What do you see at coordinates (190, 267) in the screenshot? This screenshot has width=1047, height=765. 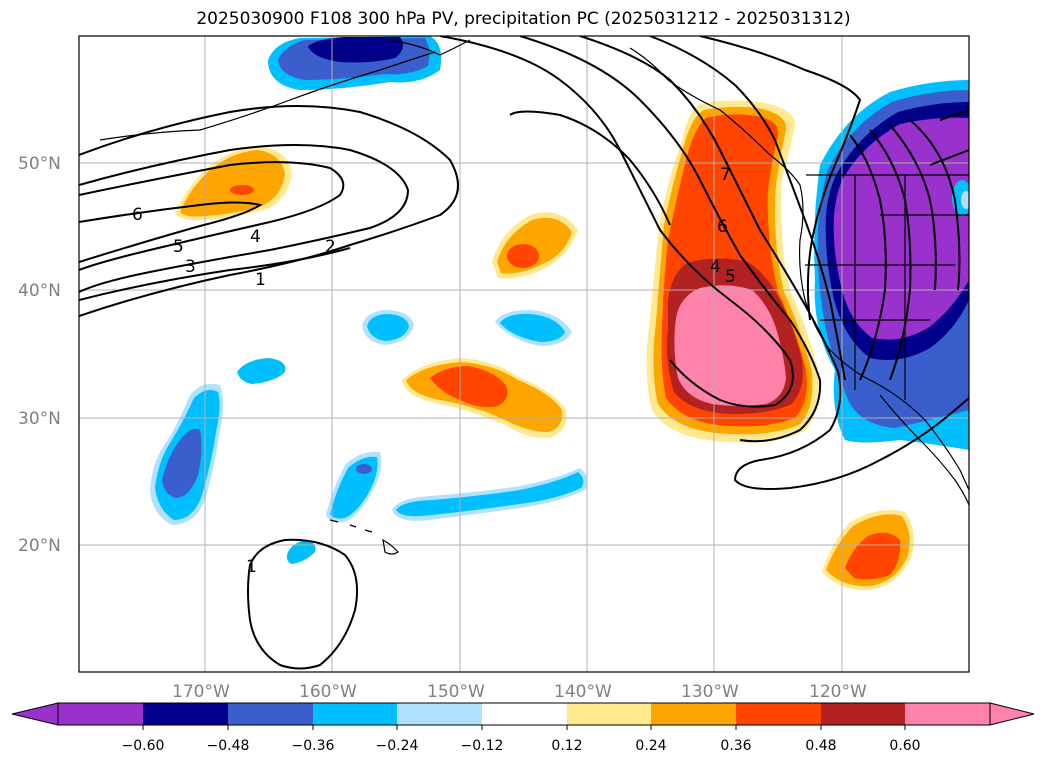 I see `contour-label-3-west: 3` at bounding box center [190, 267].